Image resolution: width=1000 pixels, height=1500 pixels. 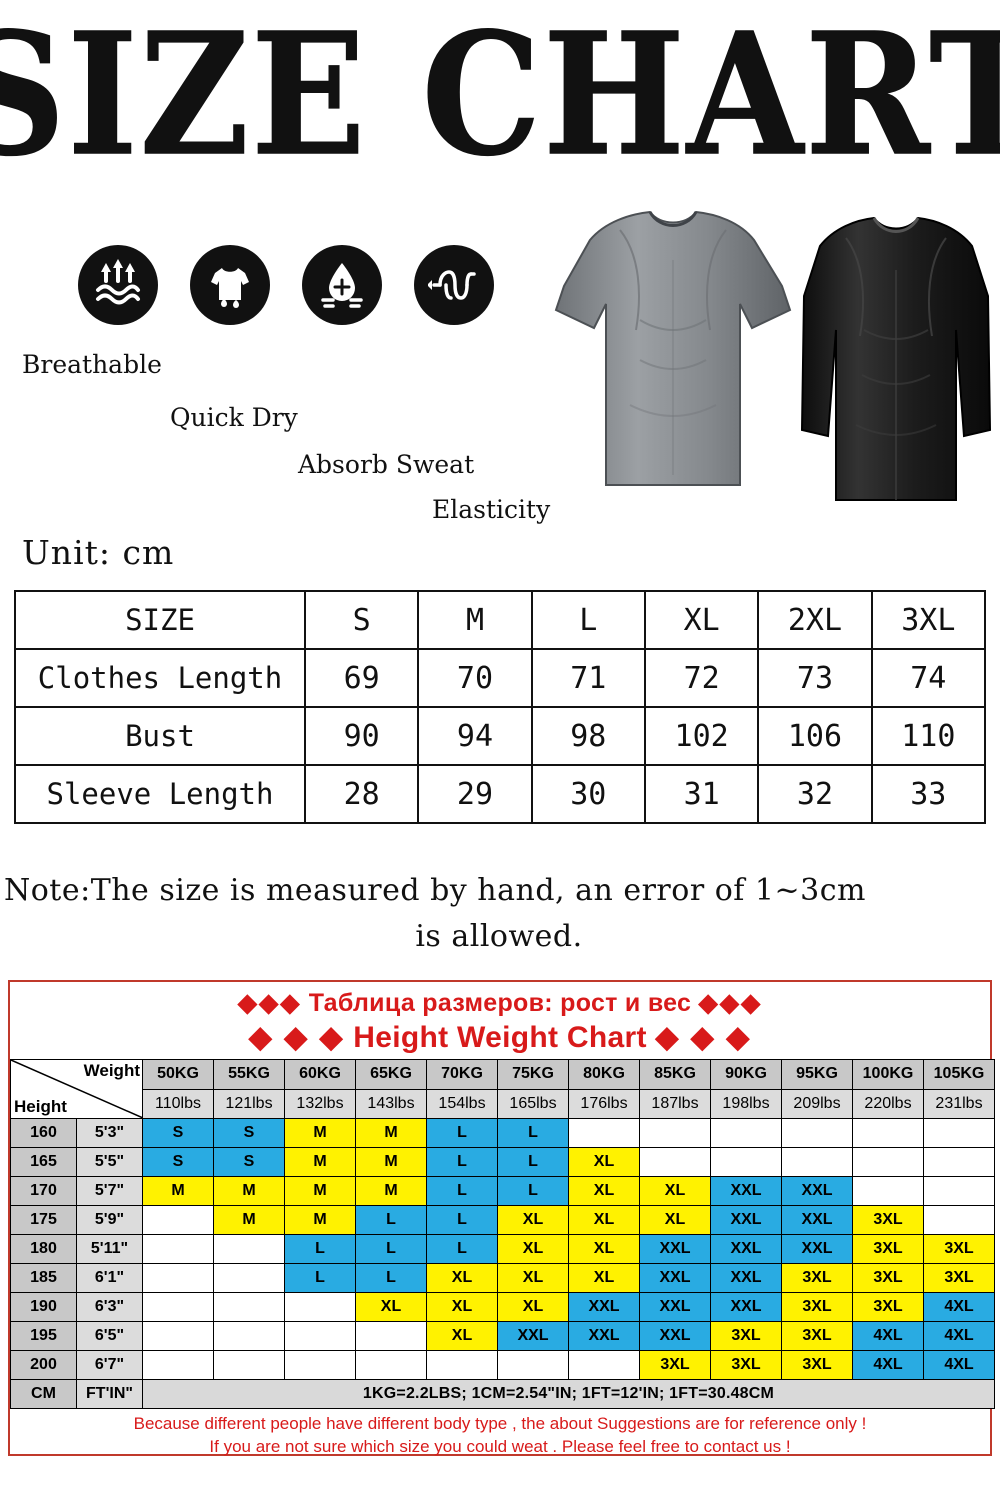 What do you see at coordinates (320, 1365) in the screenshot?
I see `hw-cell-200-60KG` at bounding box center [320, 1365].